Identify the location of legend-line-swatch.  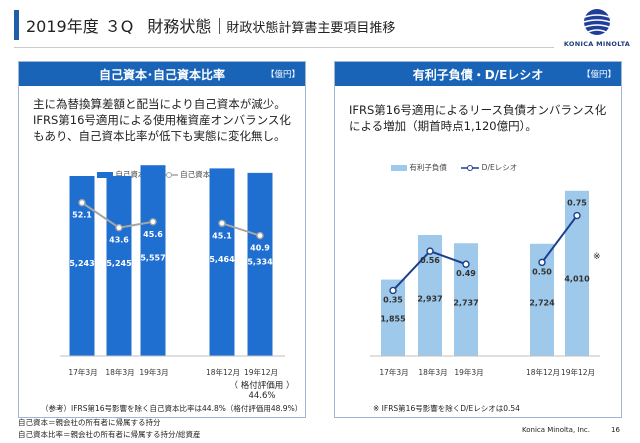
(470, 168).